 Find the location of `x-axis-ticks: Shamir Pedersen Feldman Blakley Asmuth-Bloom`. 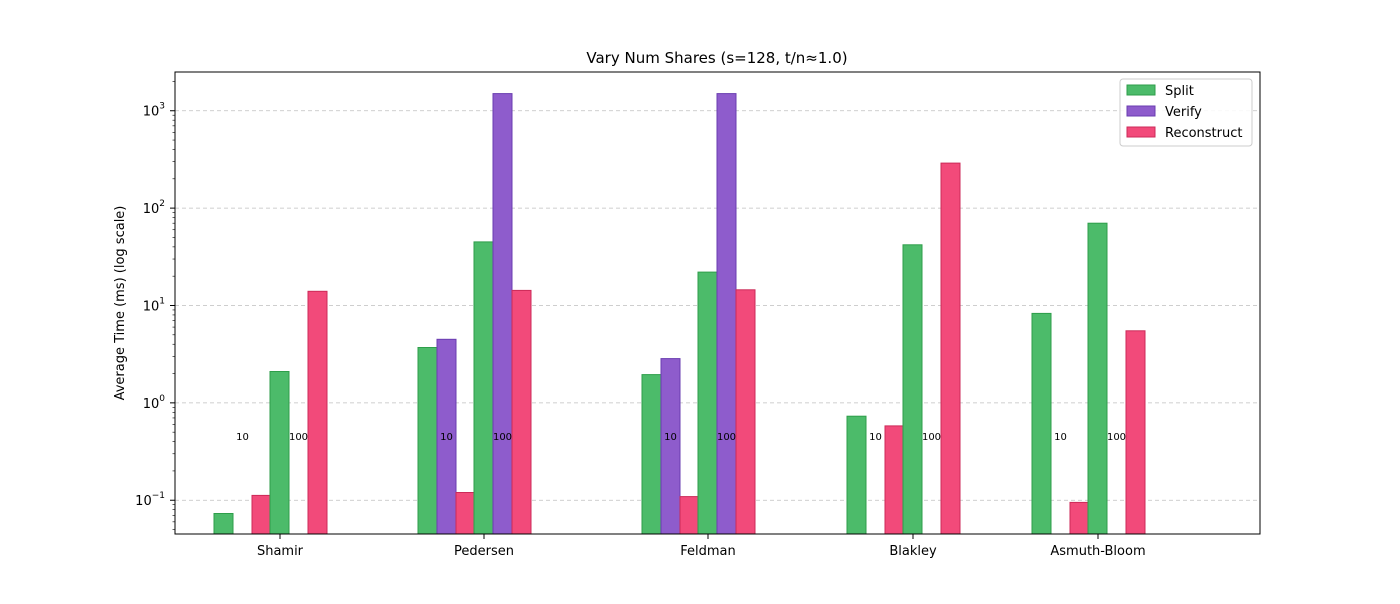

x-axis-ticks: Shamir Pedersen Feldman Blakley Asmuth-Bloom is located at coordinates (701, 546).